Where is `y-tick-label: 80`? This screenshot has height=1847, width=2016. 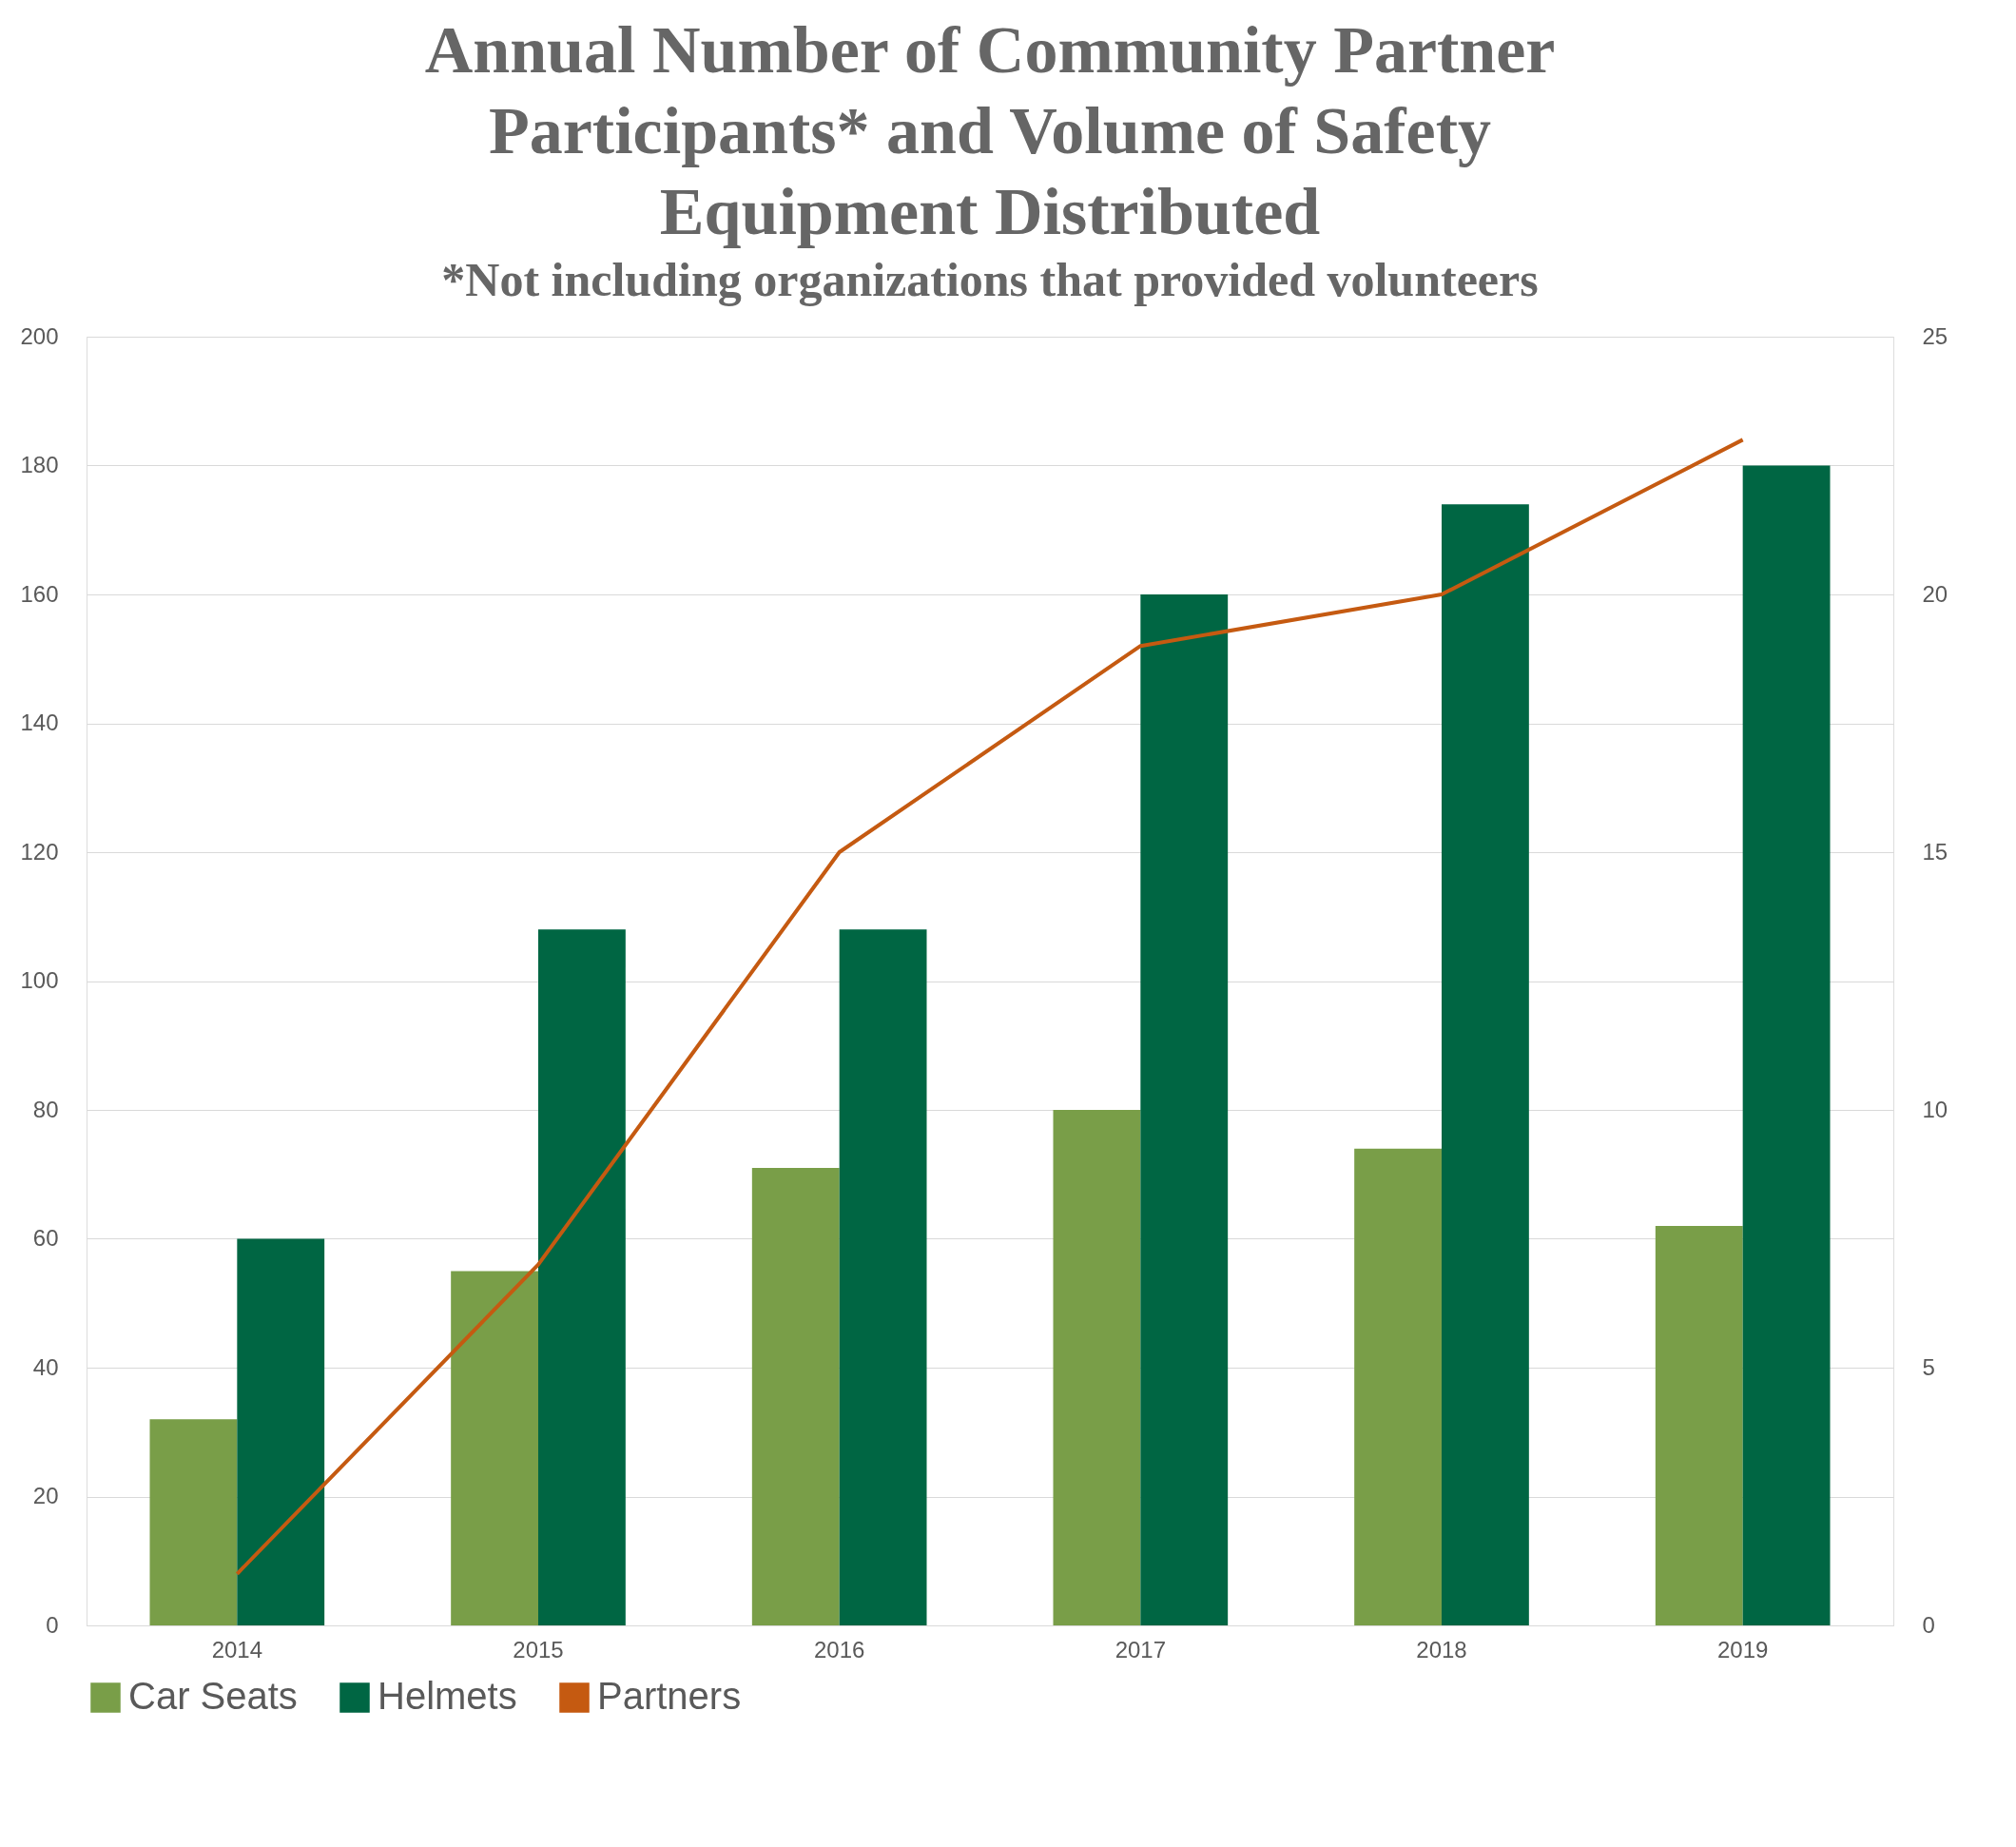 y-tick-label: 80 is located at coordinates (45, 1109).